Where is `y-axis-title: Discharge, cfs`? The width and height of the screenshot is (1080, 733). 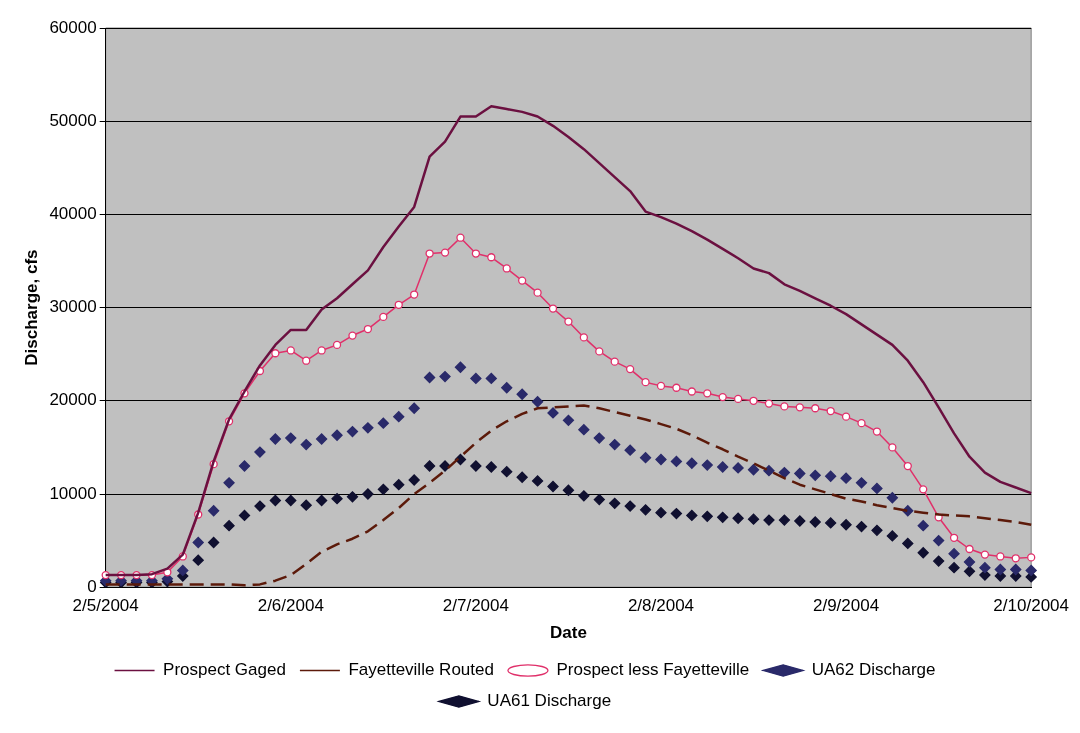
y-axis-title: Discharge, cfs is located at coordinates (31, 307).